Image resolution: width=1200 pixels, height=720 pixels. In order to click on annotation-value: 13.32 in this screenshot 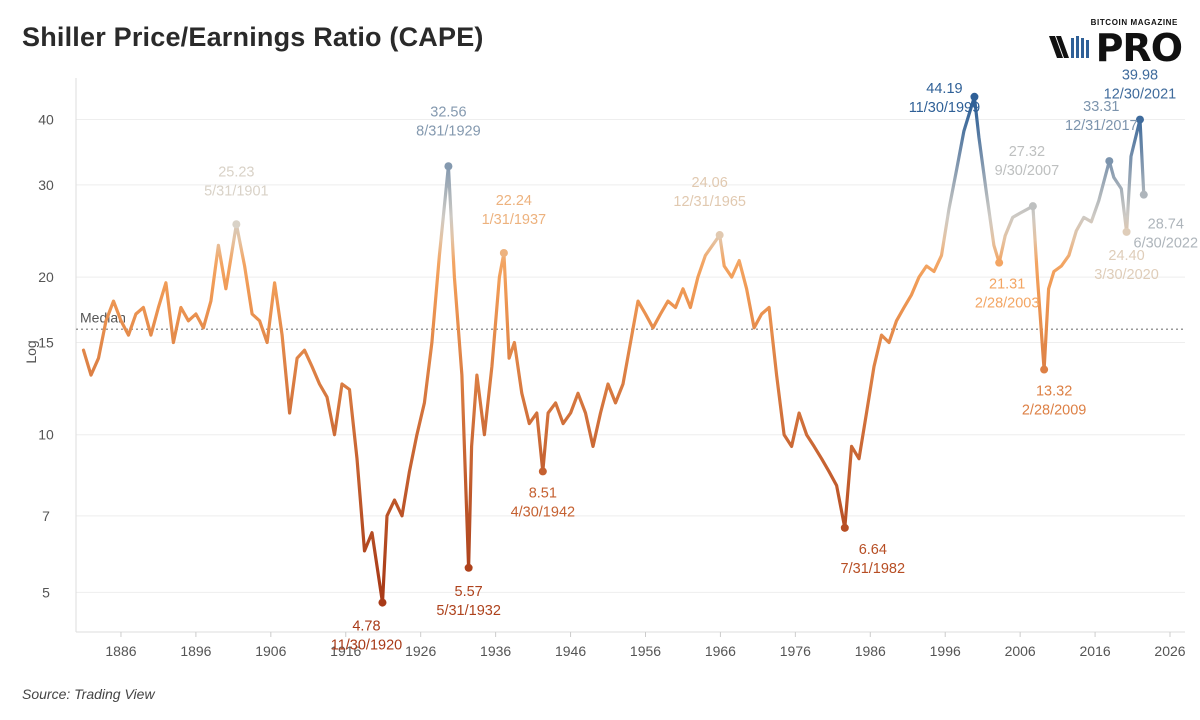, I will do `click(1054, 392)`.